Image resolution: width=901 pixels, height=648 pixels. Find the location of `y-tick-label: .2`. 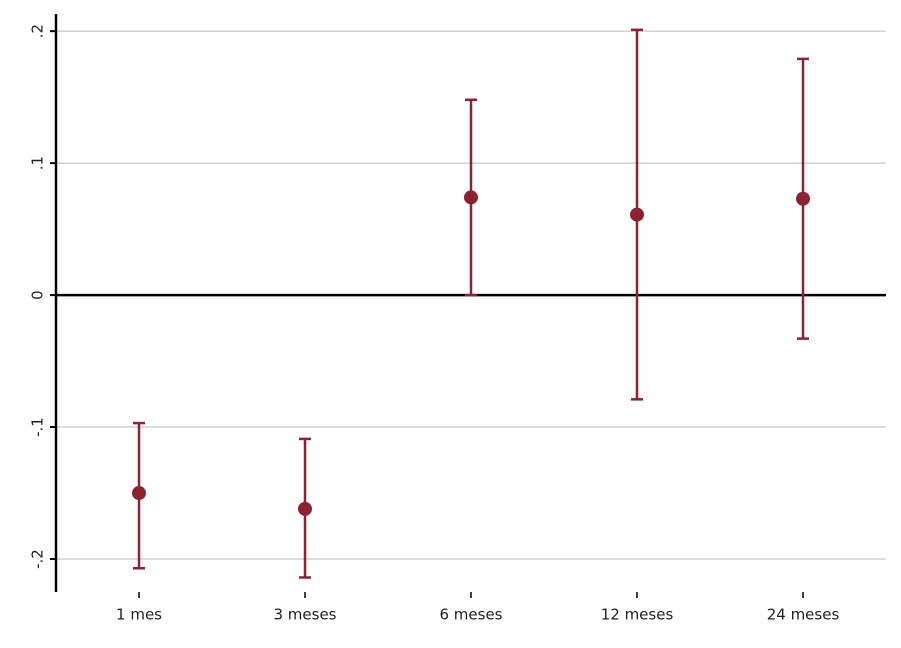

y-tick-label: .2 is located at coordinates (38, 31).